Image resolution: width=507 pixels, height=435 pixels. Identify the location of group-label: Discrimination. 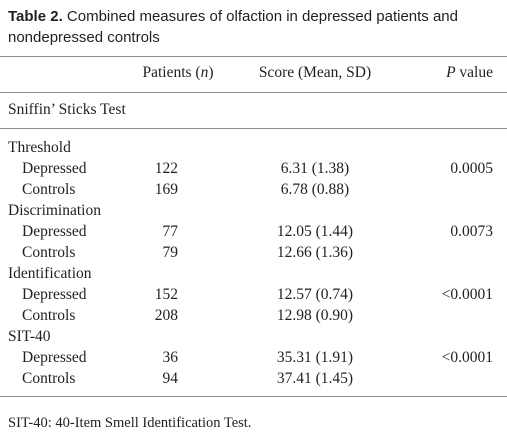
(54, 210).